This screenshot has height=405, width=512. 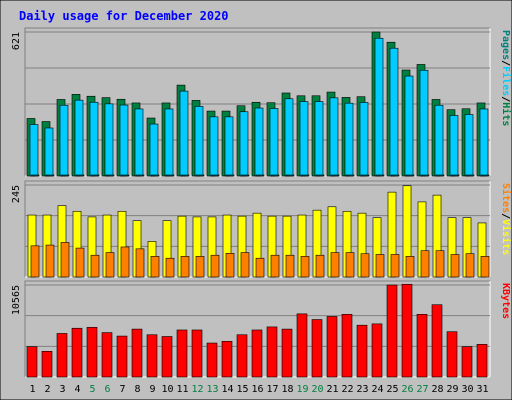 What do you see at coordinates (16, 300) in the screenshot?
I see `y-max-label: 10565` at bounding box center [16, 300].